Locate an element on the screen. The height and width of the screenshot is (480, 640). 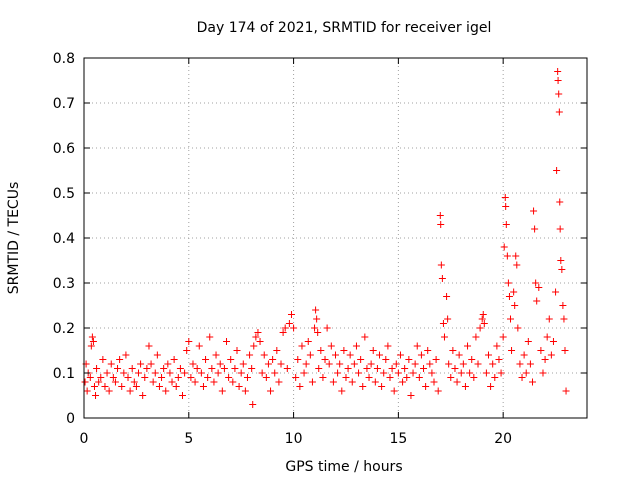
y-tick-label: 0.1 is located at coordinates (64, 374).